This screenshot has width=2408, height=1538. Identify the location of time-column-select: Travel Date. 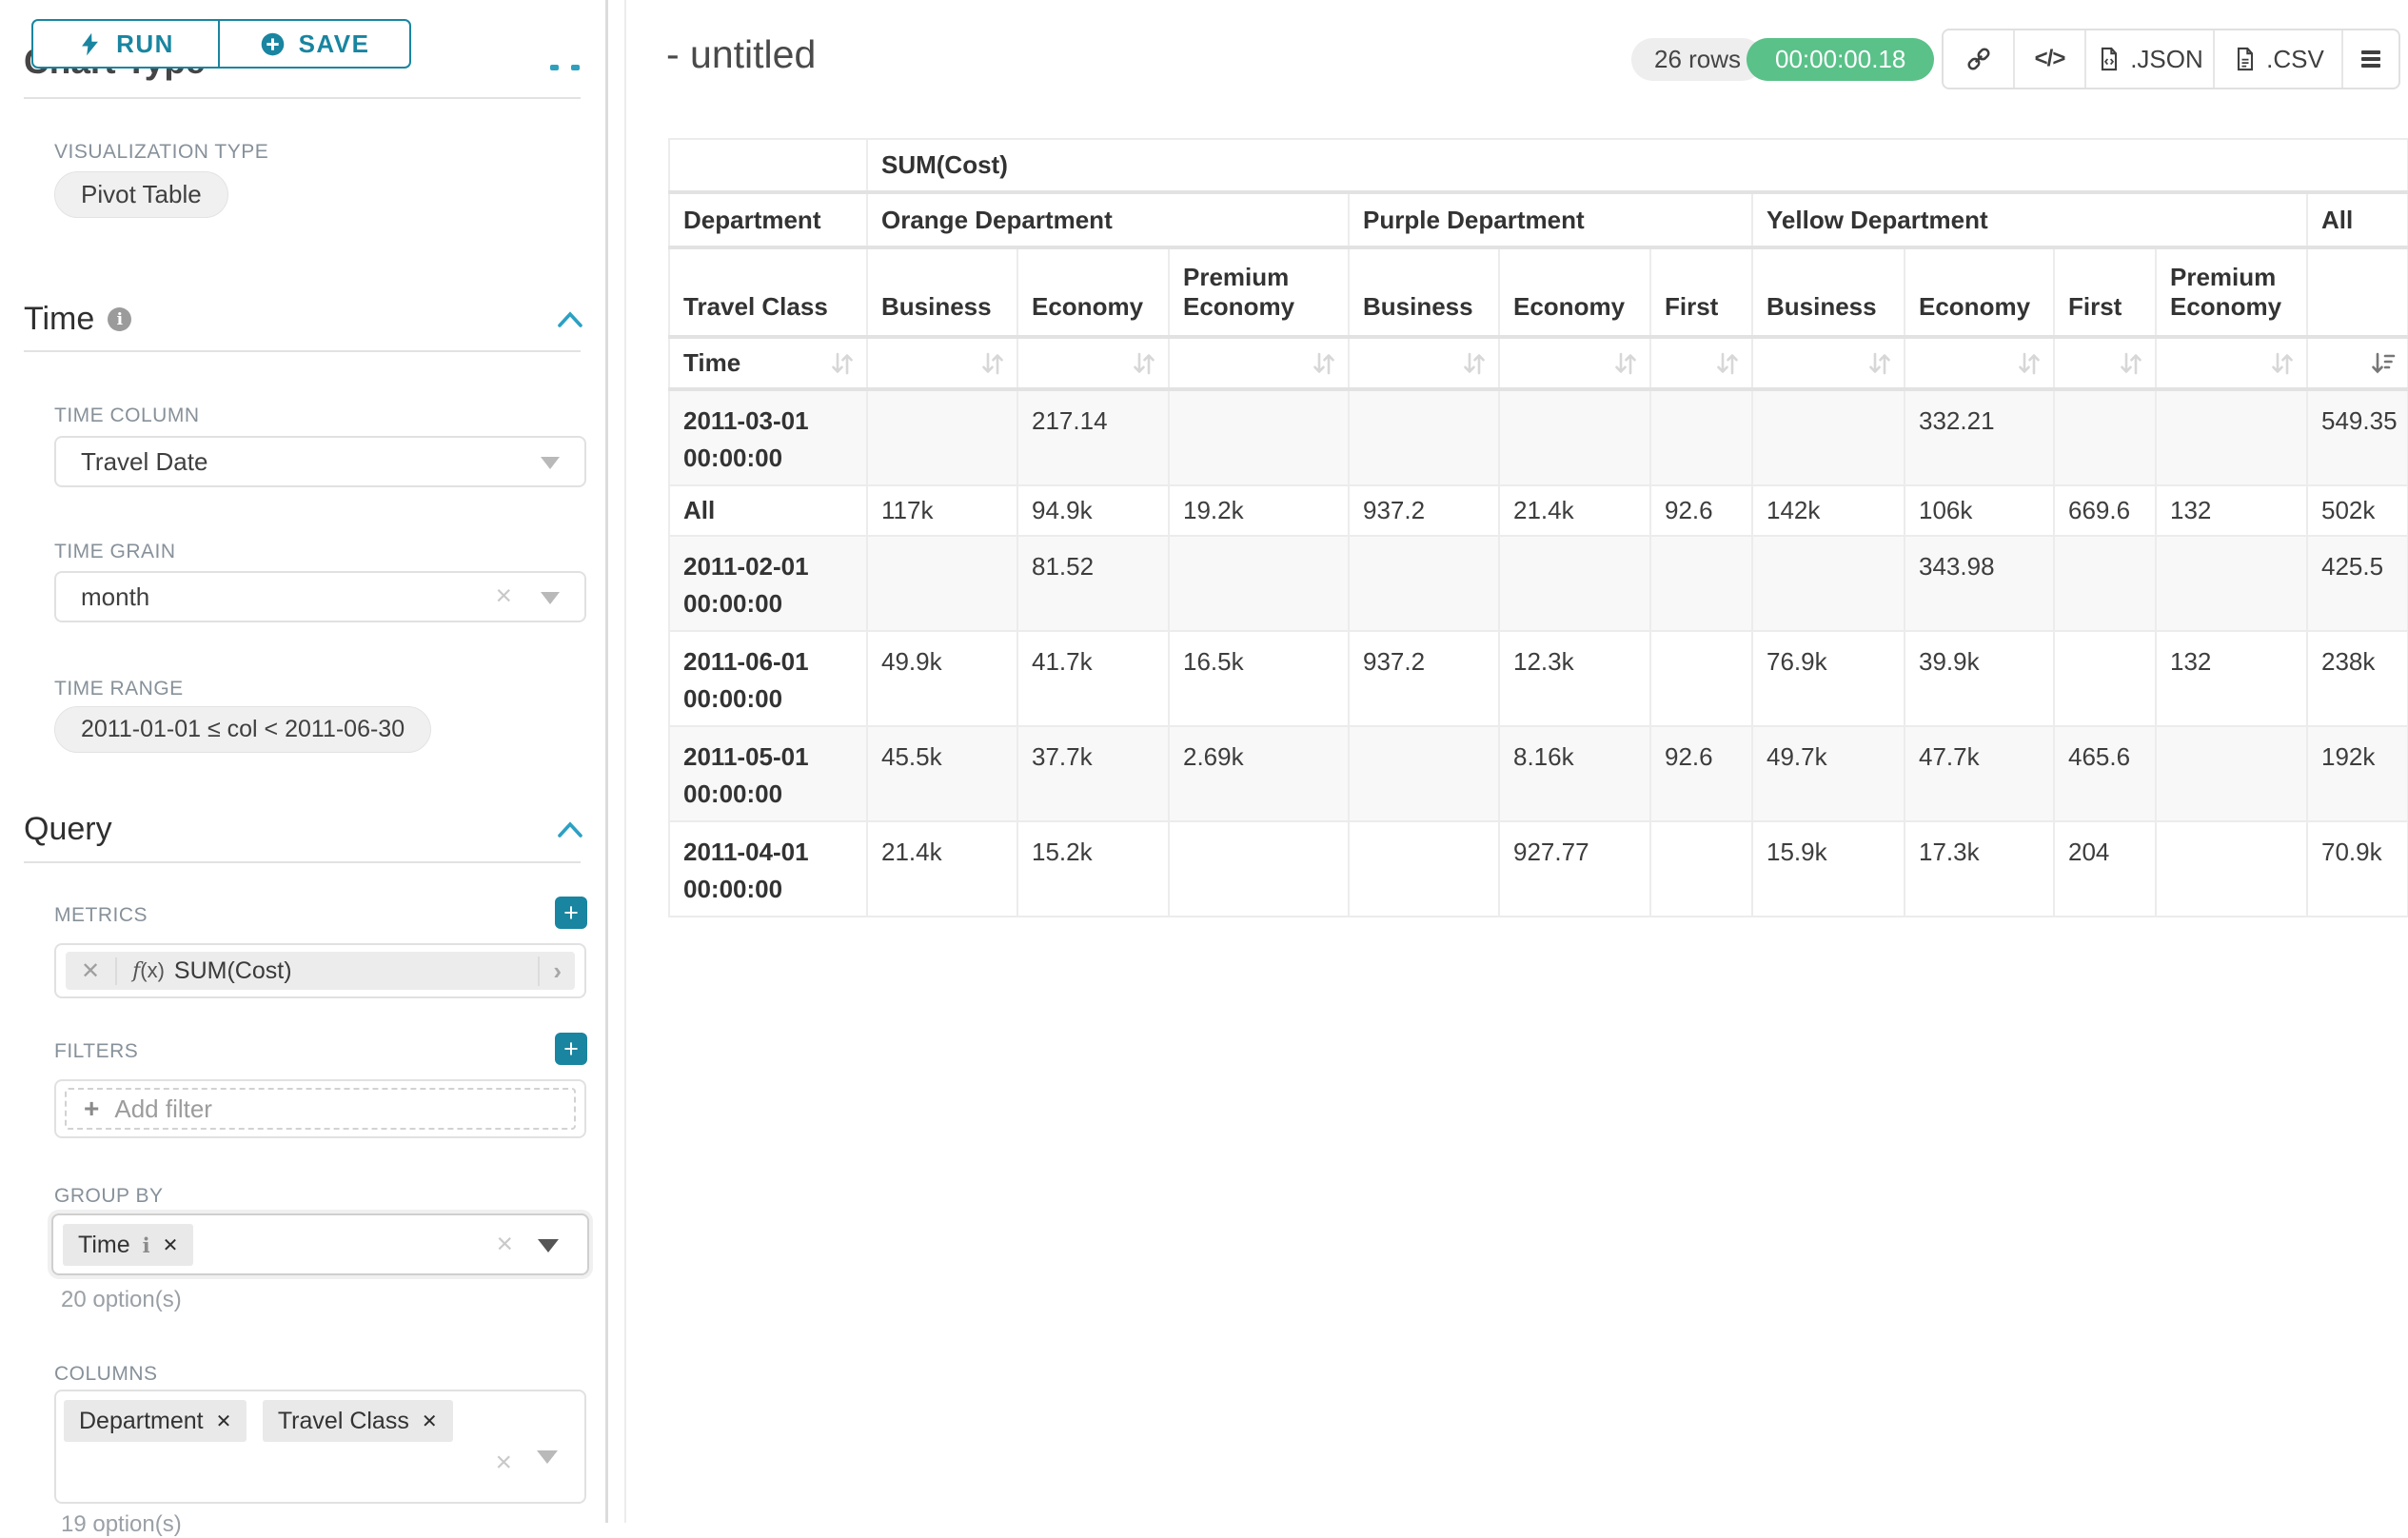
(320, 461).